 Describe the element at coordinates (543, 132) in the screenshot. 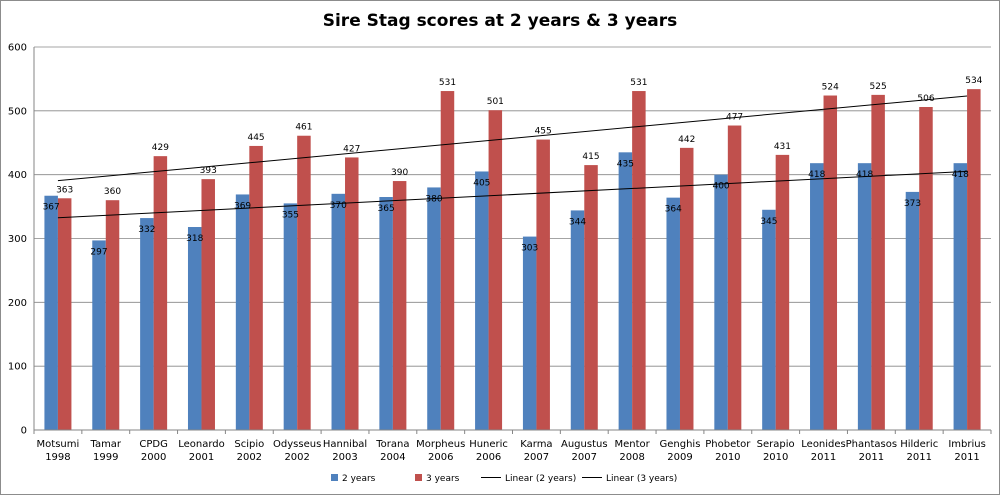

I see `data-label-3-years-karma: 455` at that location.